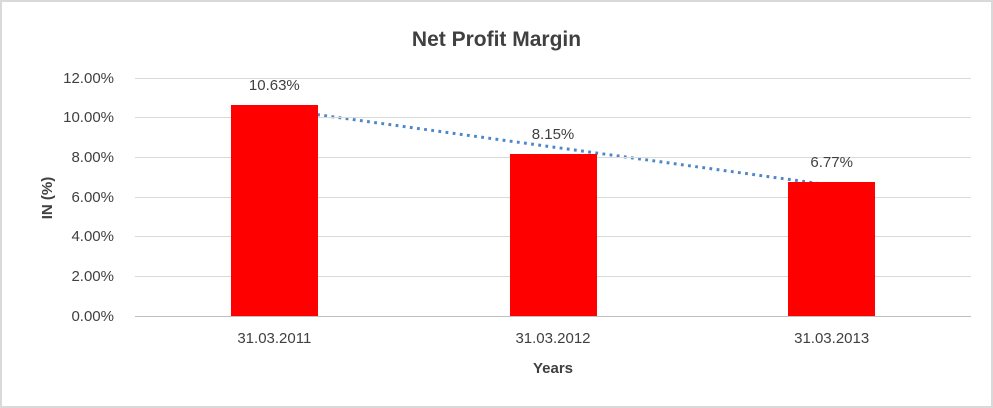 This screenshot has width=993, height=408. Describe the element at coordinates (274, 86) in the screenshot. I see `data-label: 10.63%` at that location.